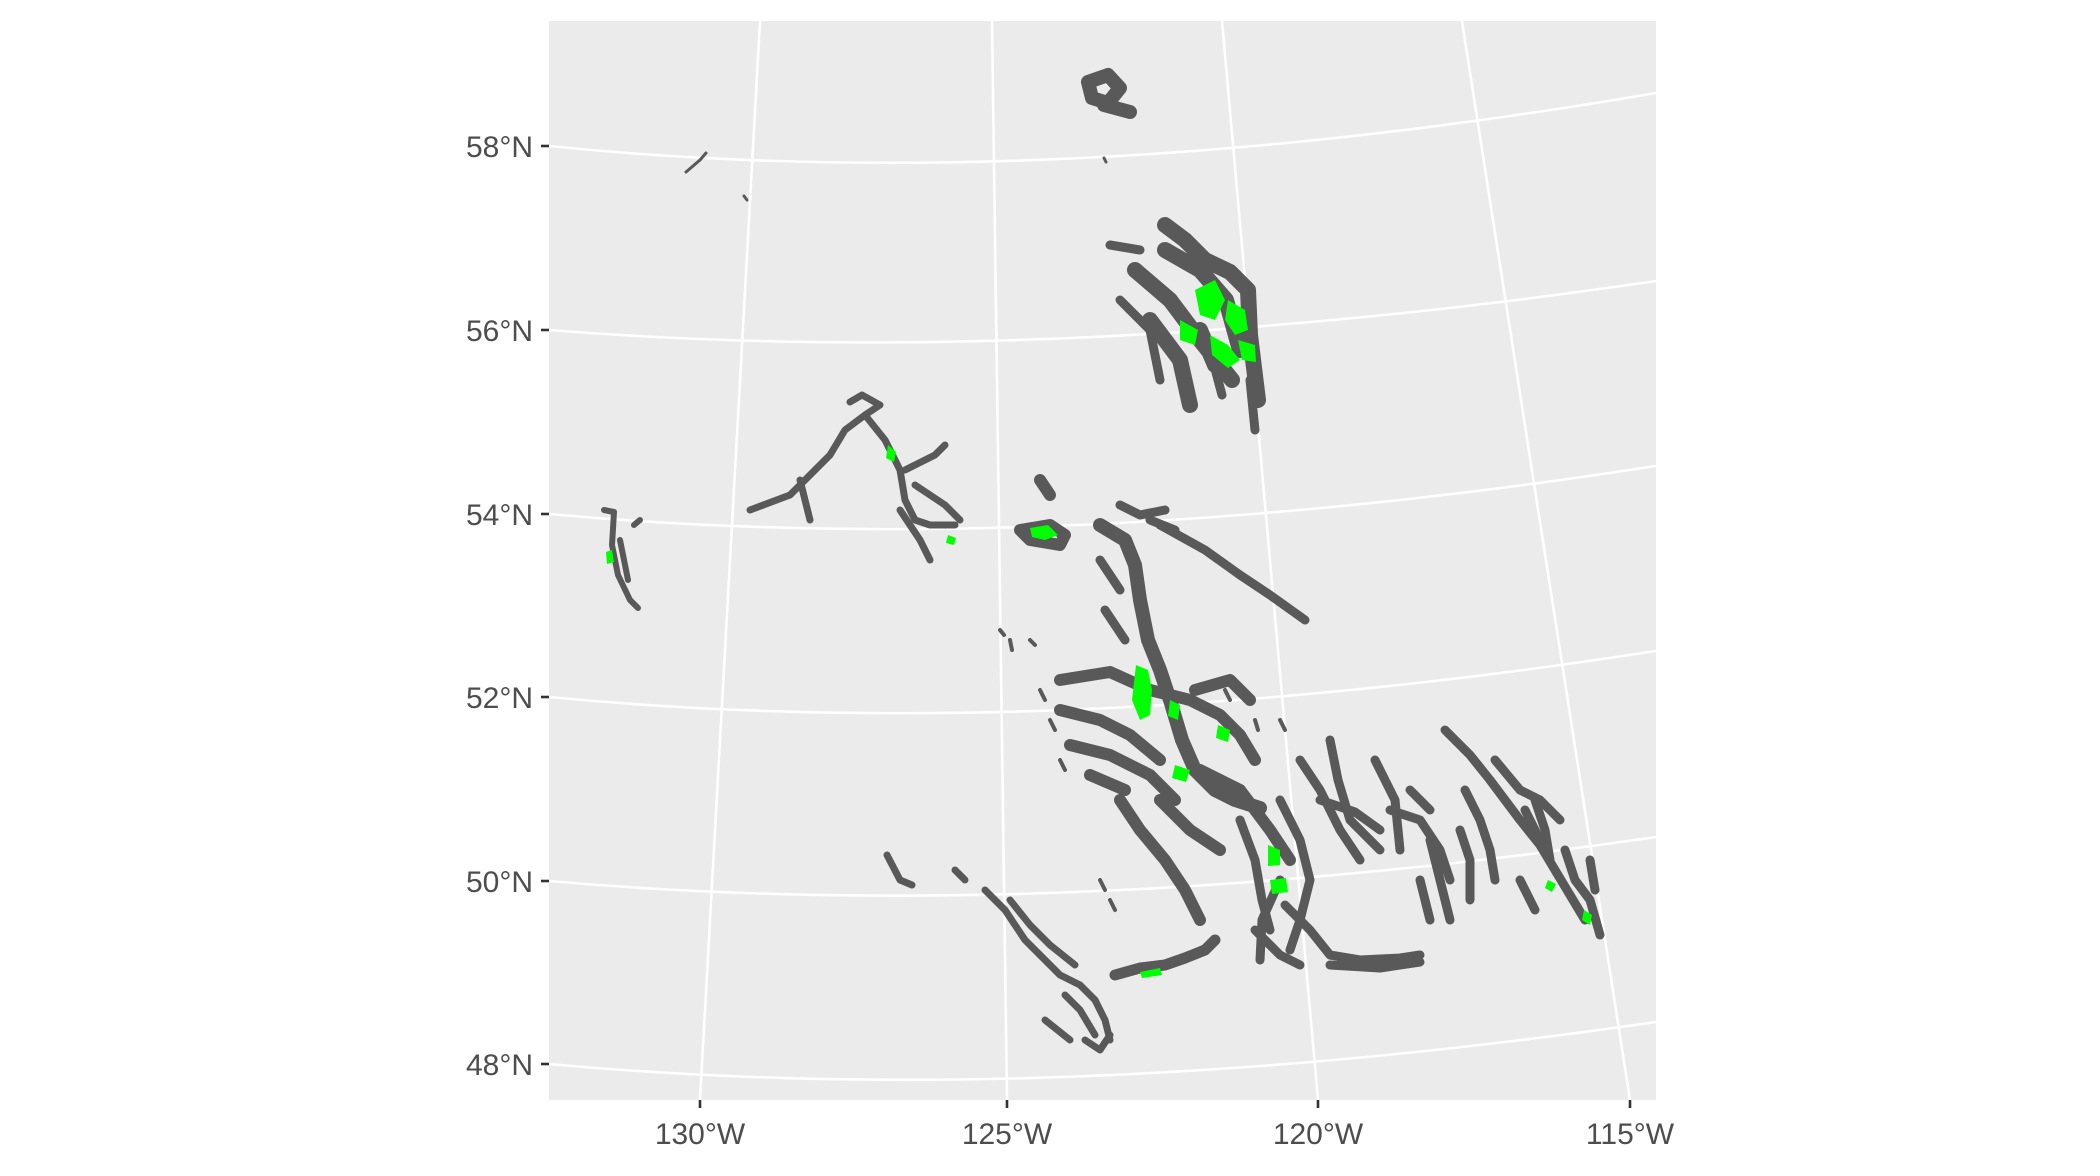 This screenshot has width=2100, height=1176. I want to click on feature-ne-cluster, so click(1196, 315).